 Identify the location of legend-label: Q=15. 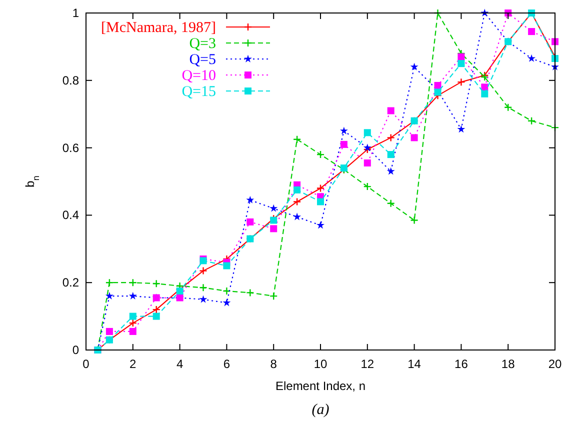
(199, 92).